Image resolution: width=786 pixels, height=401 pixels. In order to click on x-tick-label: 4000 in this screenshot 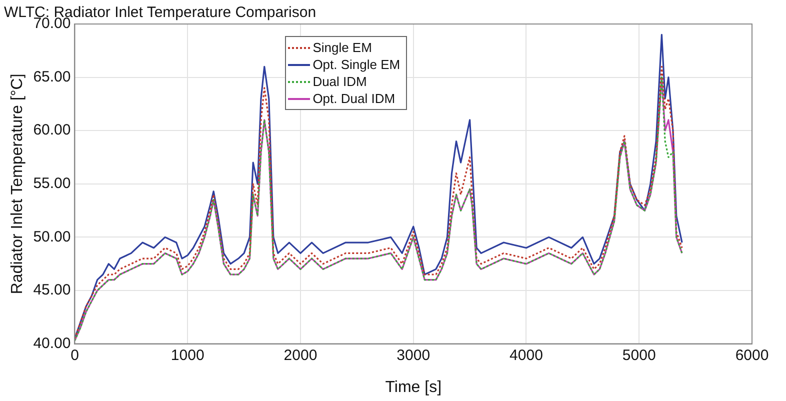, I will do `click(526, 355)`.